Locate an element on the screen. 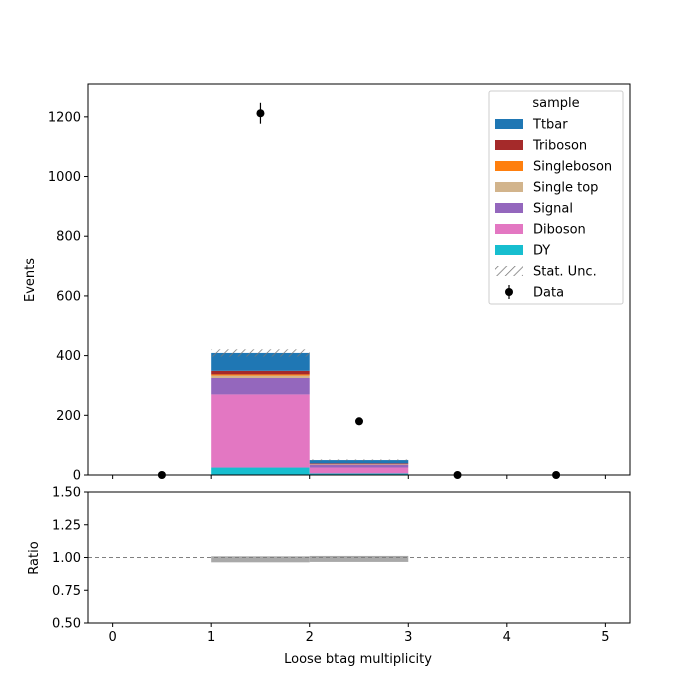  x-tick-label: 2 is located at coordinates (310, 637).